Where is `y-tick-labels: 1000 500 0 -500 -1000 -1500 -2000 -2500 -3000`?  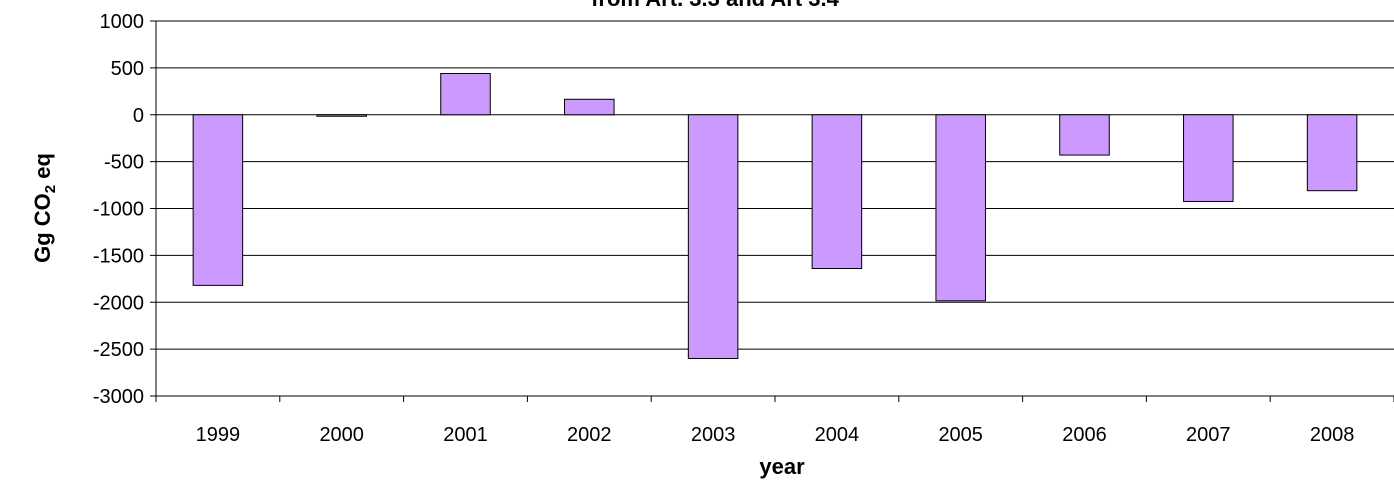 y-tick-labels: 1000 500 0 -500 -1000 -1500 -2000 -2500 -3000 is located at coordinates (118, 209).